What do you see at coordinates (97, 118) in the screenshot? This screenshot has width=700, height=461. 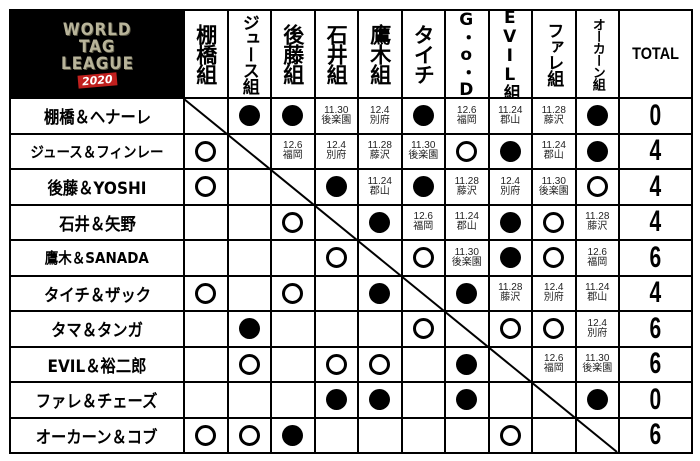 I see `team-name: 棚橋＆ヘナーレ` at bounding box center [97, 118].